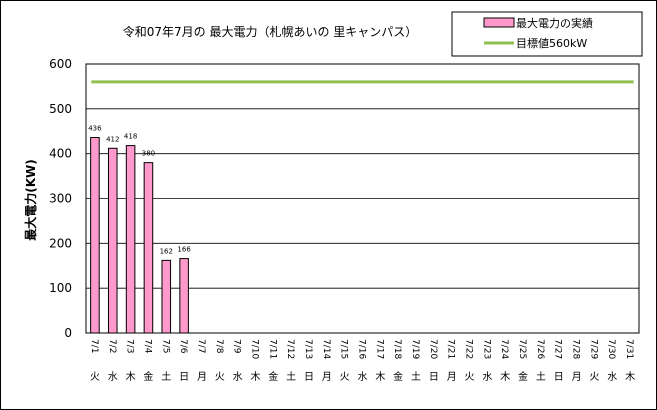 This screenshot has height=410, width=657. I want to click on data-label: 166, so click(184, 250).